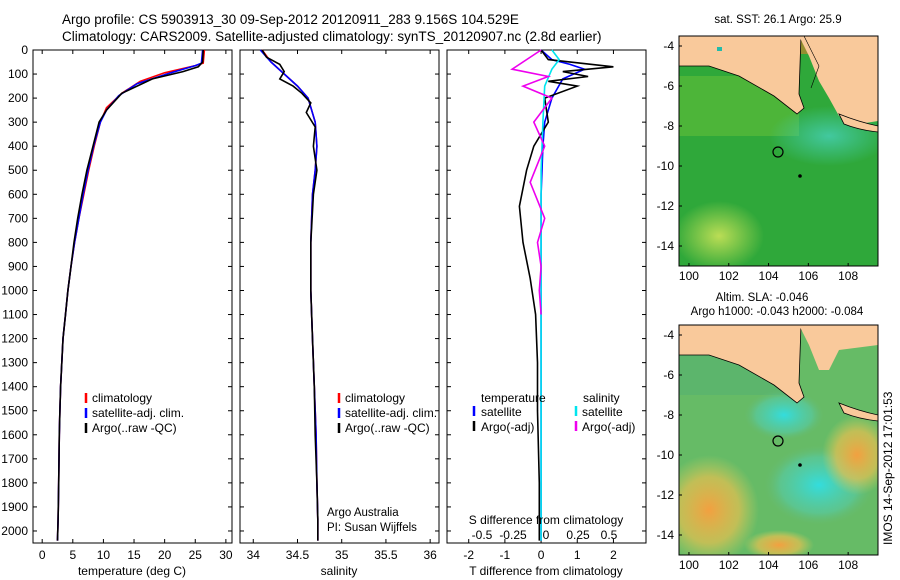 This screenshot has height=580, width=900. What do you see at coordinates (858, 412) in the screenshot?
I see `sla-java-landmass` at bounding box center [858, 412].